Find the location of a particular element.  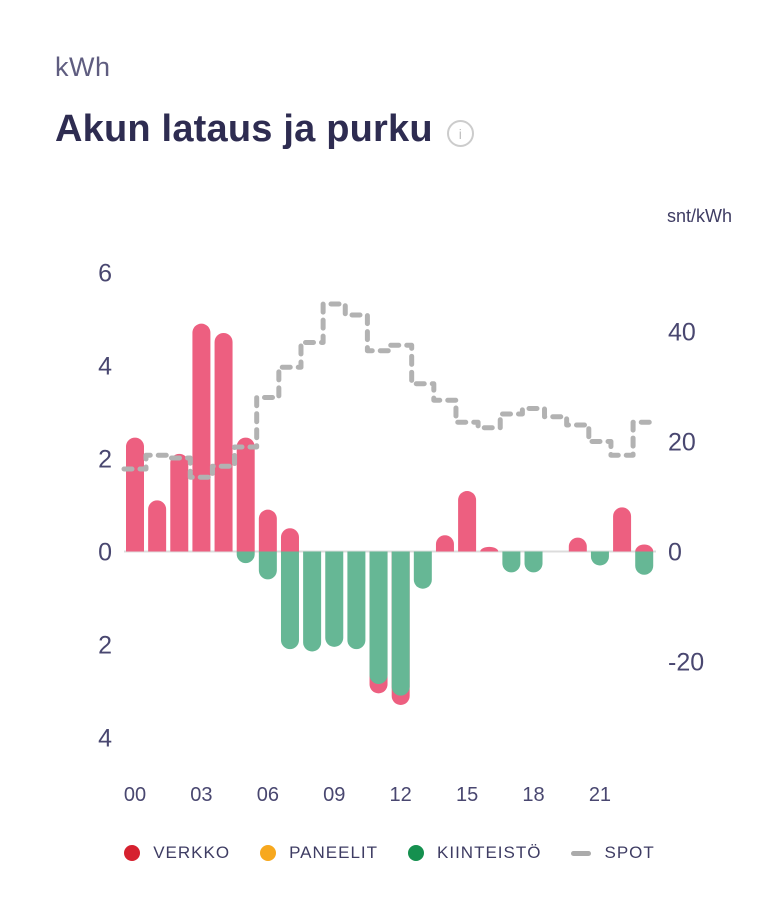

x-axis-tick-00: 00 is located at coordinates (135, 795).